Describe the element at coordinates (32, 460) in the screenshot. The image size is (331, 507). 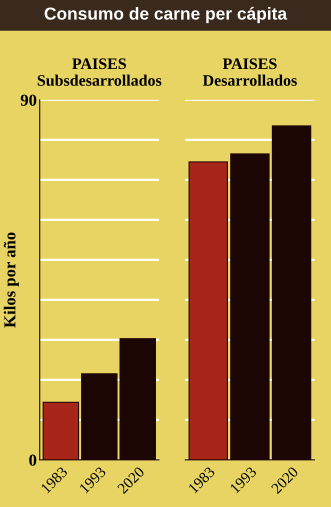
I see `y-tick-label: 0` at that location.